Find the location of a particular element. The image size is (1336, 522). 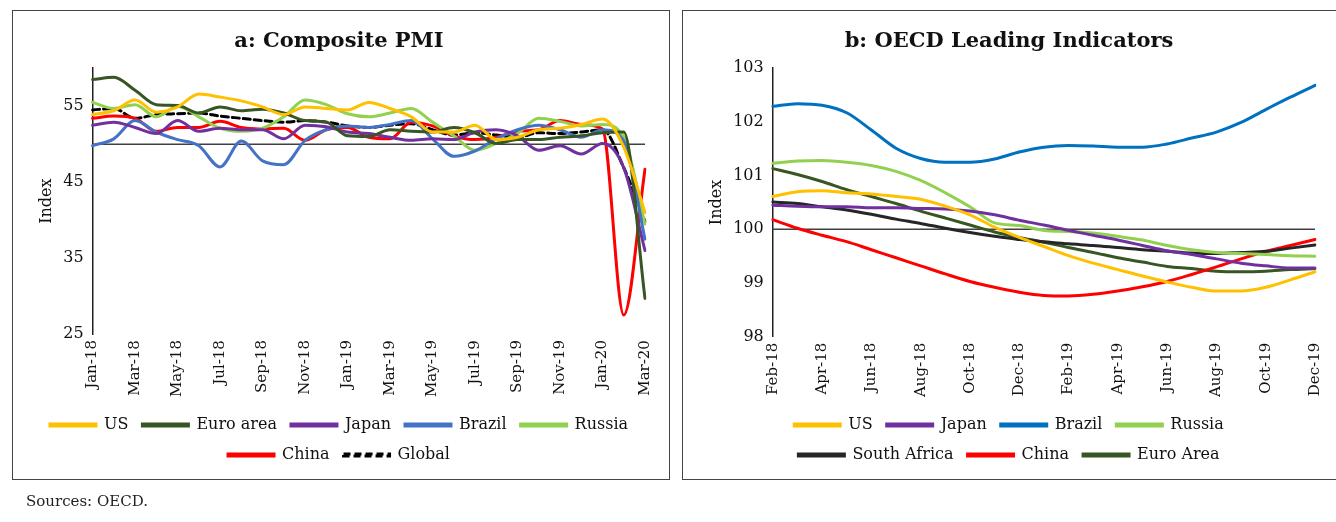

y-tick-label: 35 is located at coordinates (73, 257).